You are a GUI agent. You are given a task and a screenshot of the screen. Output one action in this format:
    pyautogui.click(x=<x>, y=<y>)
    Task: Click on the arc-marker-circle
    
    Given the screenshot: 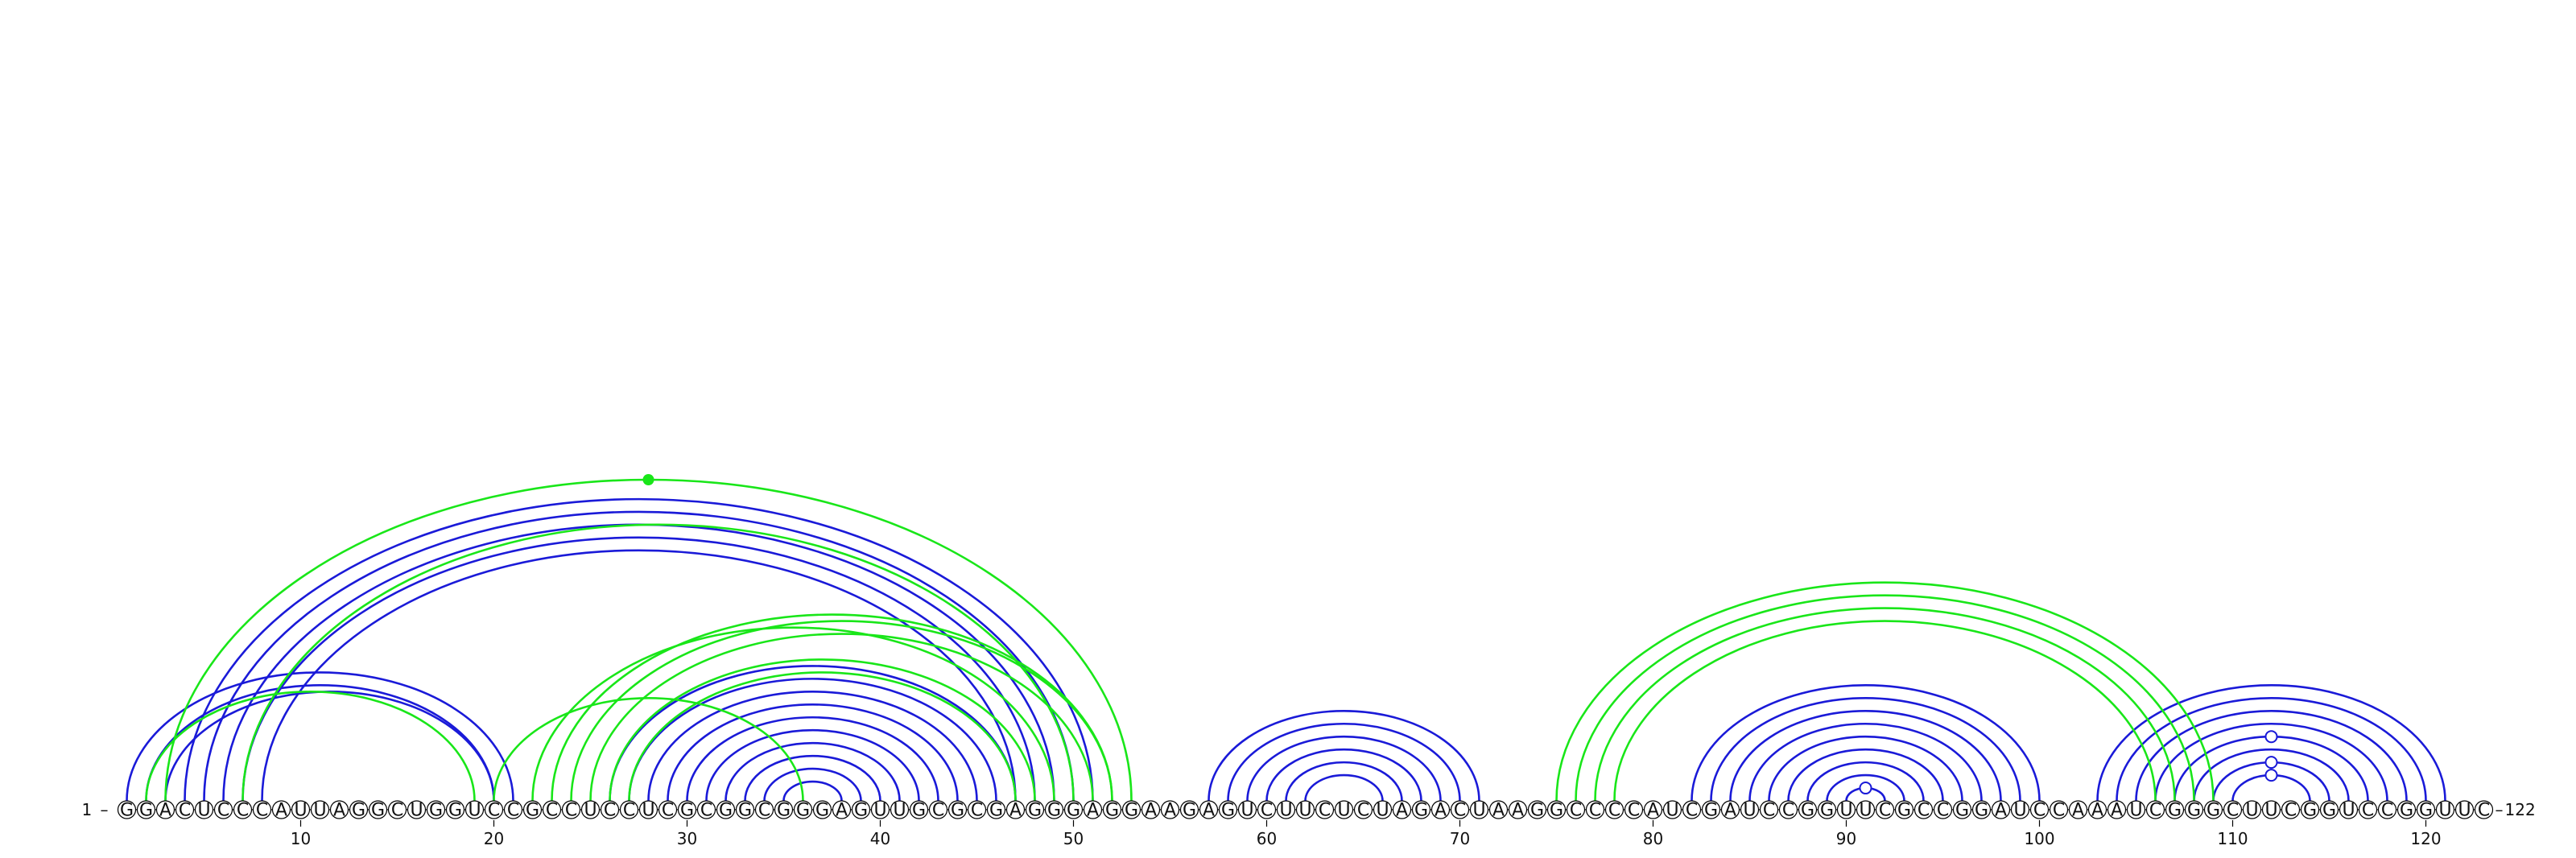 What is the action you would take?
    pyautogui.click(x=2271, y=763)
    